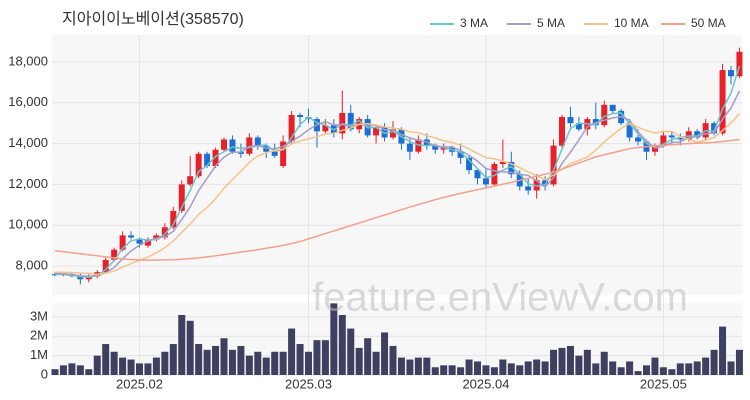  Describe the element at coordinates (139, 383) in the screenshot. I see `x-tick-label: 2025.02` at that location.